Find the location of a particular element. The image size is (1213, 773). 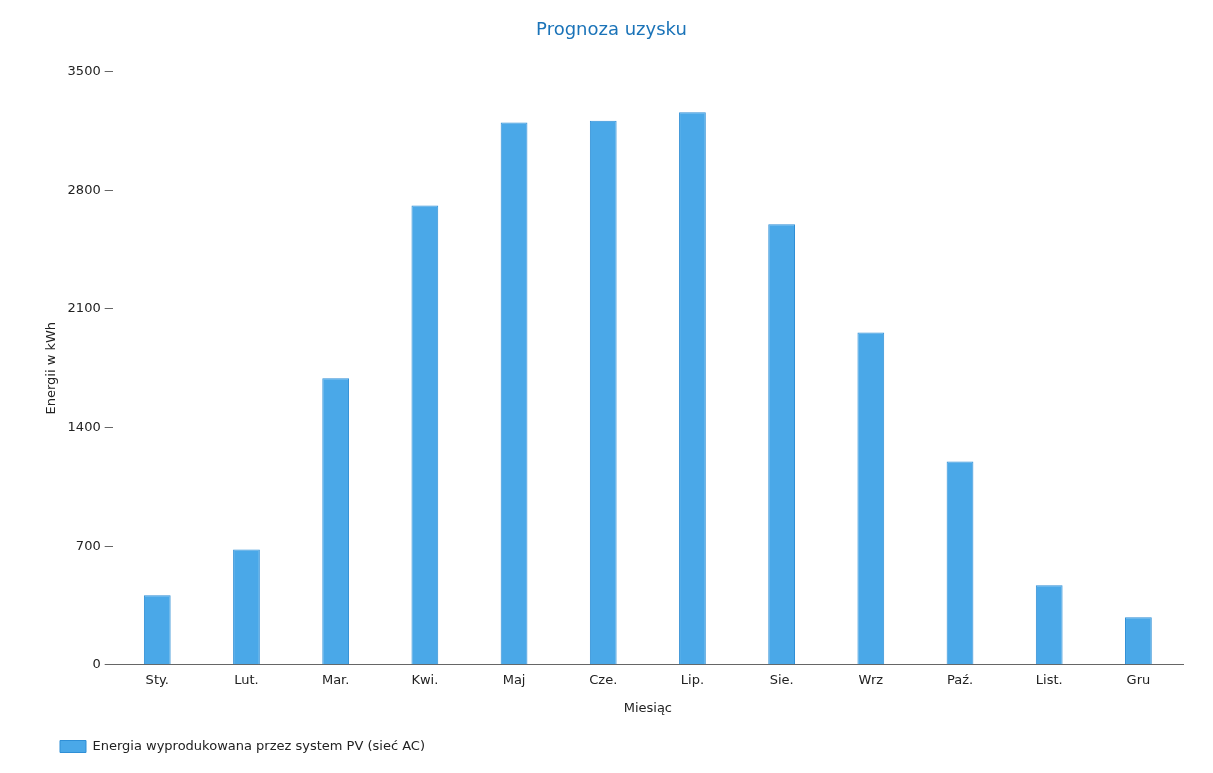

x-tick-label: Sty. is located at coordinates (157, 679).